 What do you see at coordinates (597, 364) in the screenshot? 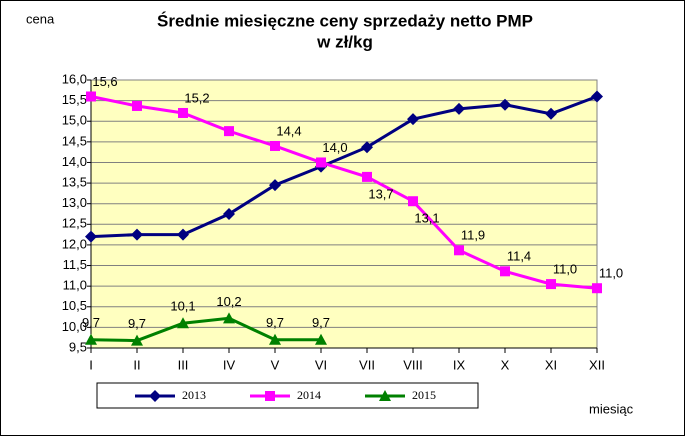
I see `x-tick-label: XII` at bounding box center [597, 364].